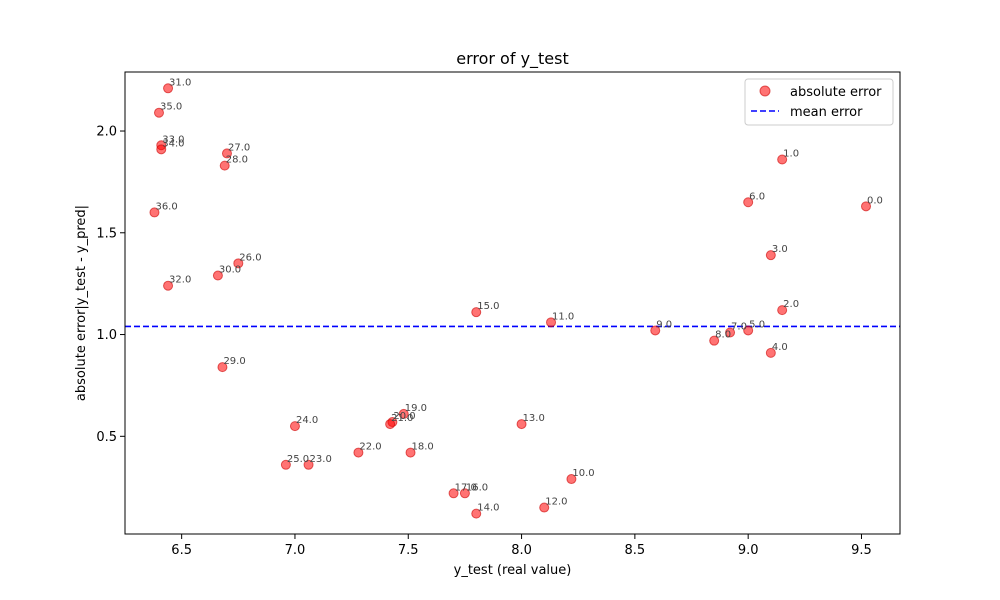 The height and width of the screenshot is (600, 1000). I want to click on data-point-label: 3.0, so click(780, 249).